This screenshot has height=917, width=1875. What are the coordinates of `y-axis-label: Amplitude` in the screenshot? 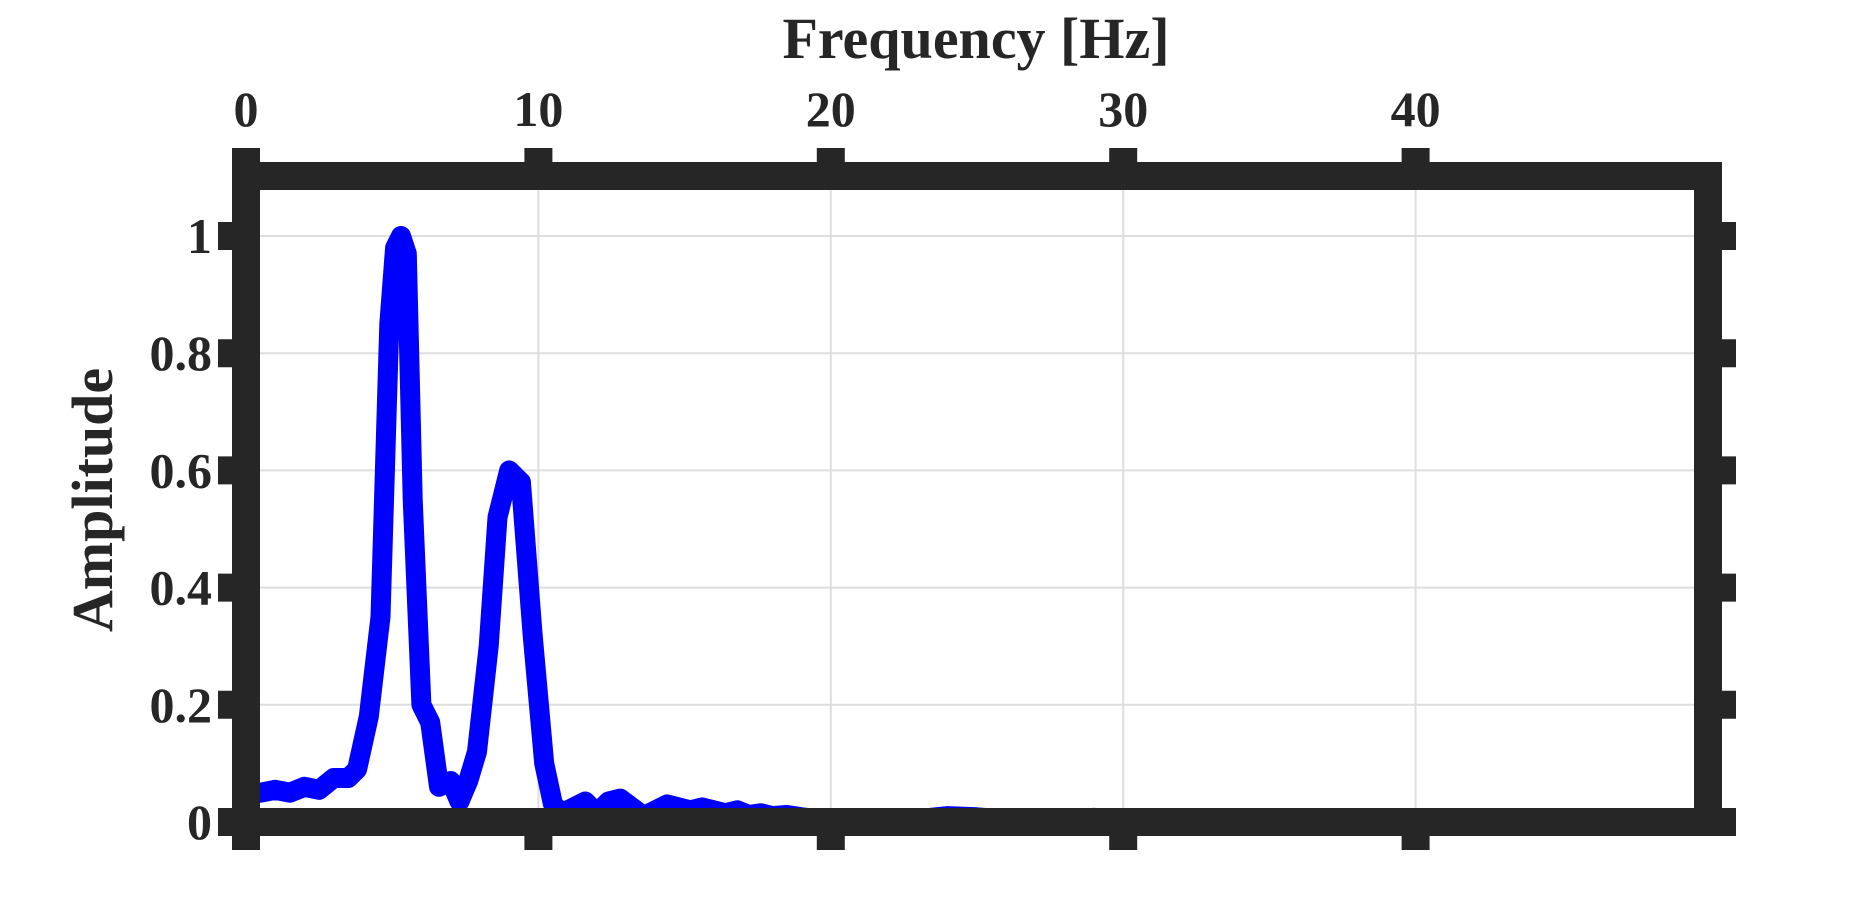 It's located at (92, 500).